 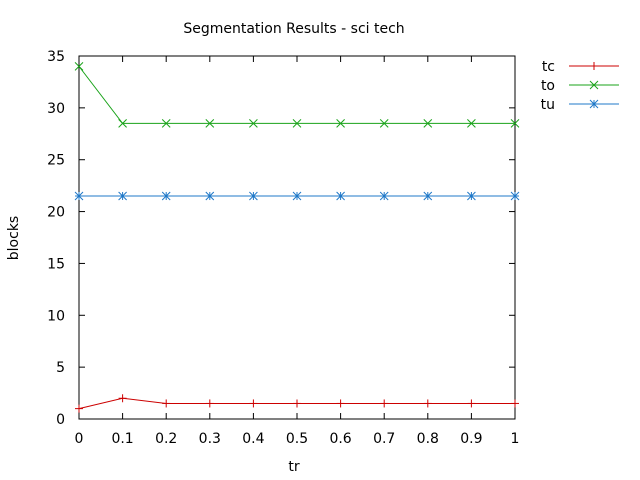 What do you see at coordinates (548, 86) in the screenshot?
I see `legend-label-to: to` at bounding box center [548, 86].